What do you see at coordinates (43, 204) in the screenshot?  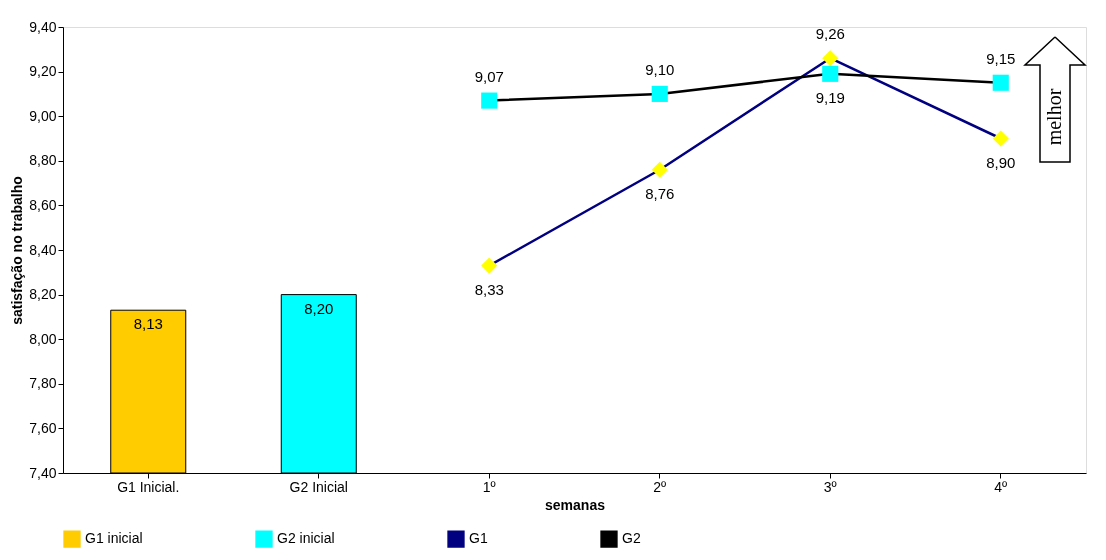 I see `y-tick-label: 8,60` at bounding box center [43, 204].